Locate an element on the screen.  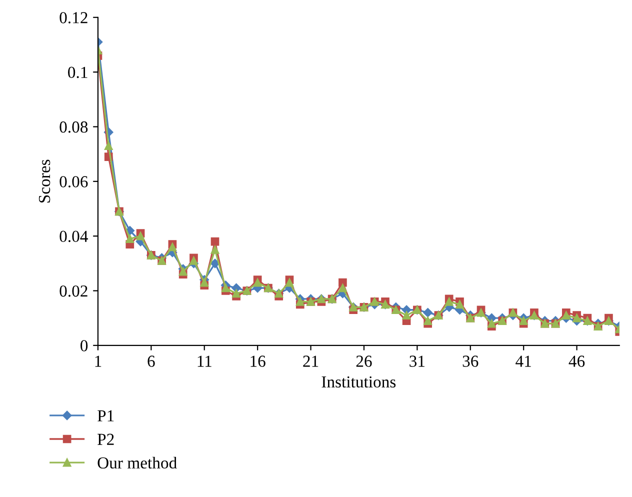
y-axis-title: Scores is located at coordinates (44, 181).